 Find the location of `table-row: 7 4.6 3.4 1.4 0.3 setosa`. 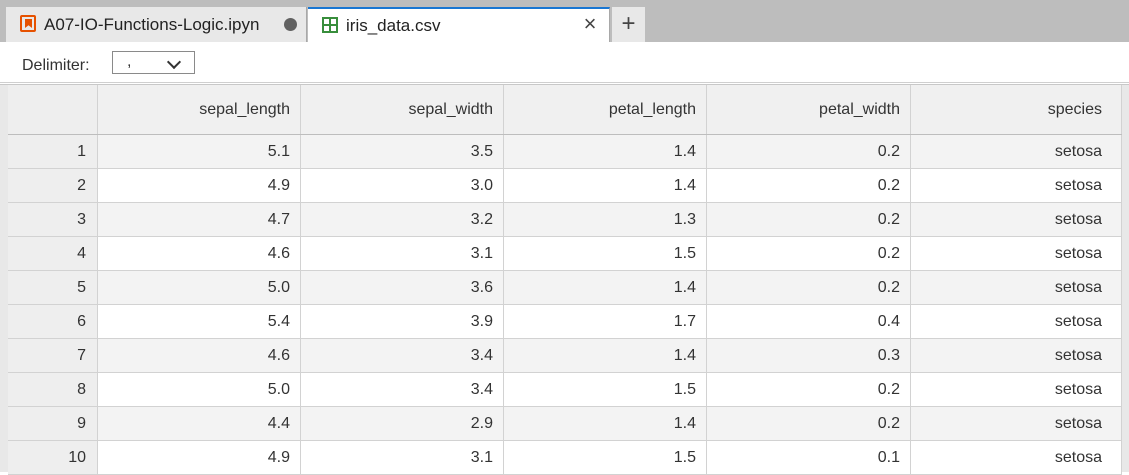

table-row: 7 4.6 3.4 1.4 0.3 setosa is located at coordinates (565, 356).